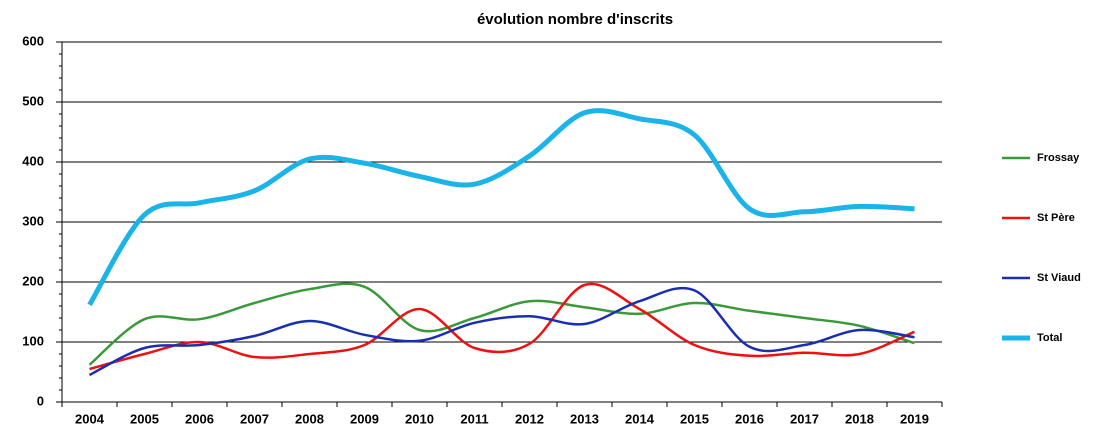 The width and height of the screenshot is (1103, 435). What do you see at coordinates (584, 418) in the screenshot?
I see `x-tick-label: 2013` at bounding box center [584, 418].